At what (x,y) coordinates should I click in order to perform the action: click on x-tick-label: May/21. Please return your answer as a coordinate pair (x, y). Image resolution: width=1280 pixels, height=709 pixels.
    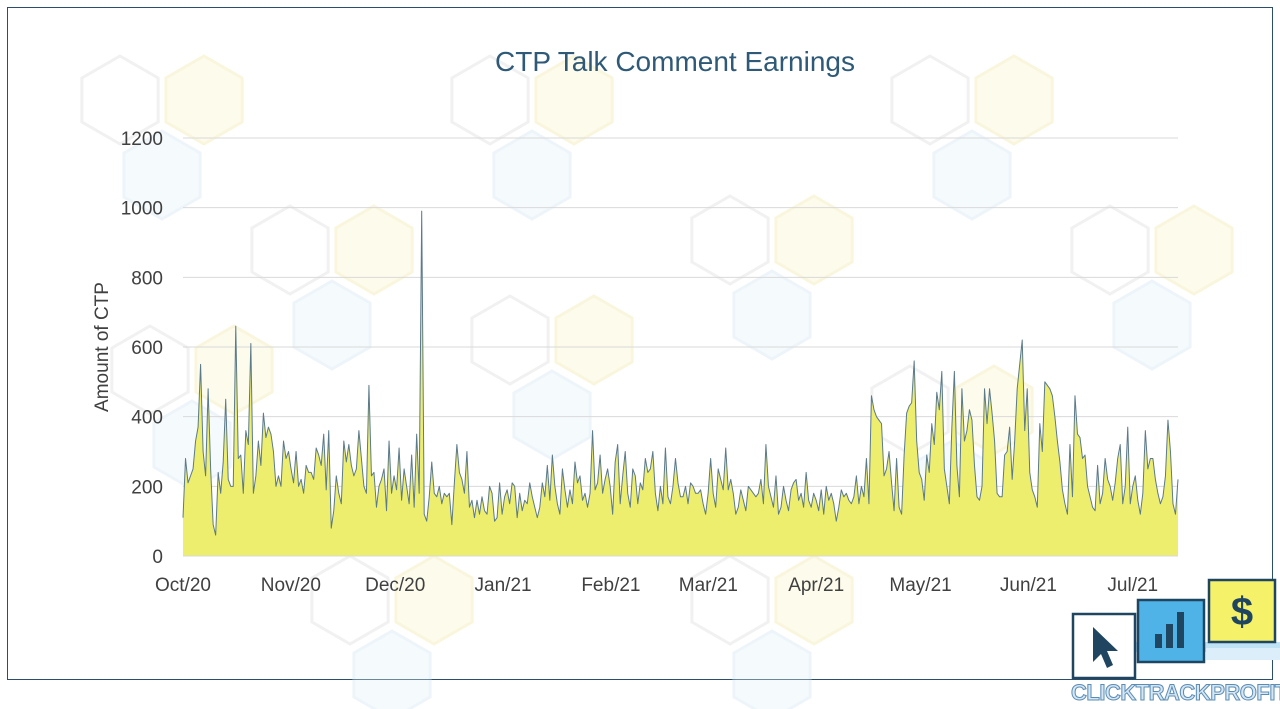
    Looking at the image, I should click on (920, 585).